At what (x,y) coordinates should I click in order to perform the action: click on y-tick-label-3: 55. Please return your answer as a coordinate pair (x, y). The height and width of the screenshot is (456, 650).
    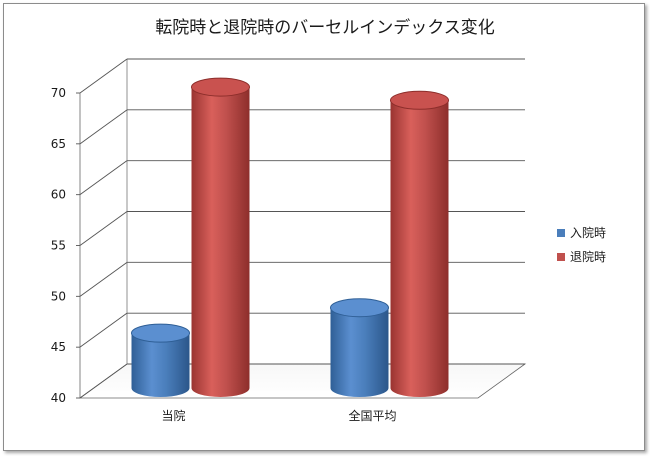
    Looking at the image, I should click on (58, 246).